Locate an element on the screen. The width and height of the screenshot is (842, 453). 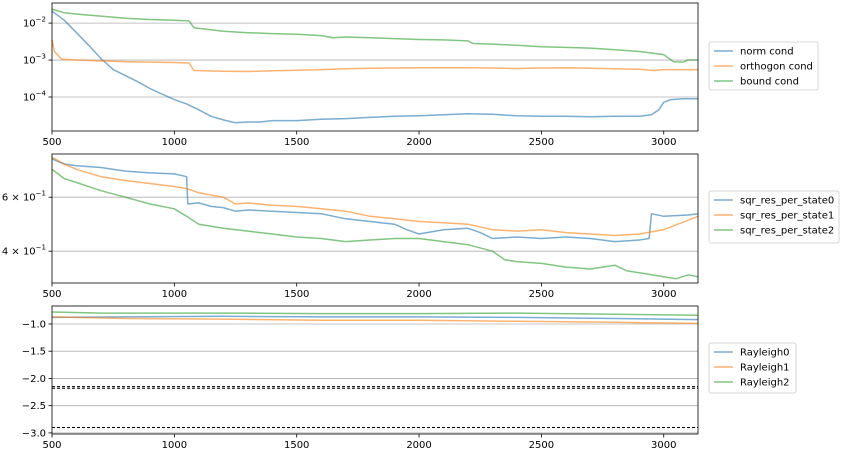
subplot-1-legend: norm cond orthogon cond bound cond is located at coordinates (763, 66).